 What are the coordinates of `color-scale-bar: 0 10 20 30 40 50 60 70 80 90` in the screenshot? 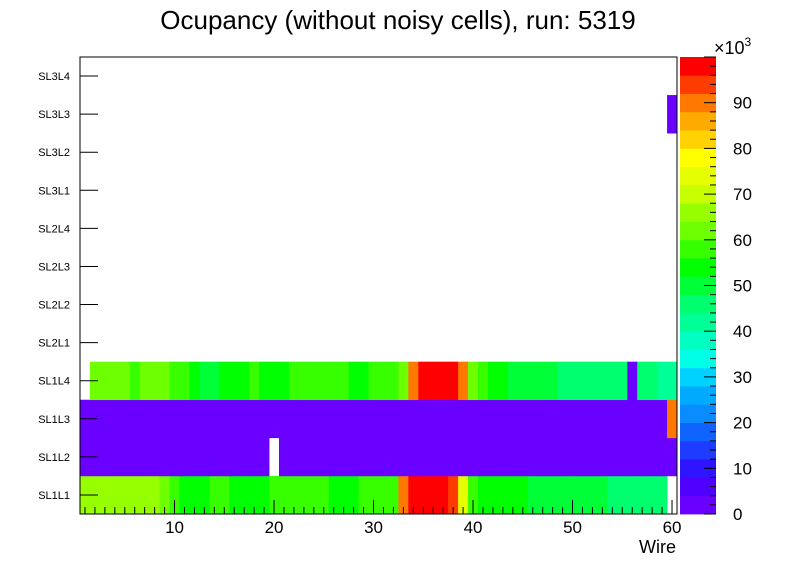 It's located at (716, 290).